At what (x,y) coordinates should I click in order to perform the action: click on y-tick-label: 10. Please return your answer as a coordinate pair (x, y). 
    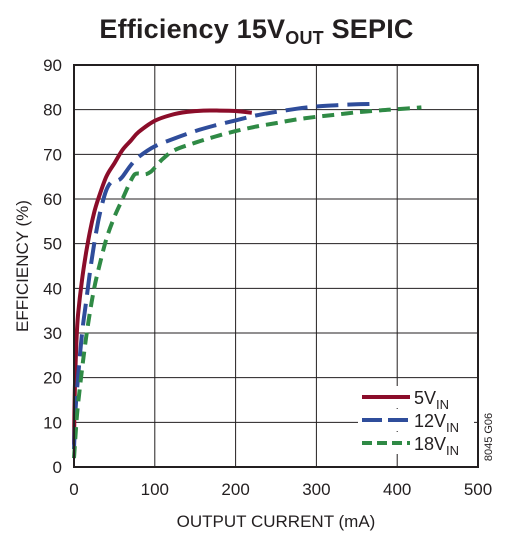
    Looking at the image, I should click on (52, 422).